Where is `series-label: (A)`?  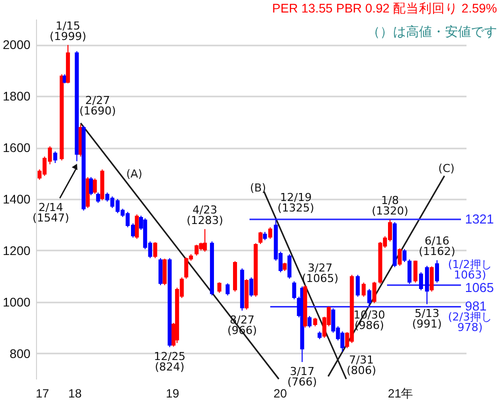
series-label: (A) is located at coordinates (134, 173).